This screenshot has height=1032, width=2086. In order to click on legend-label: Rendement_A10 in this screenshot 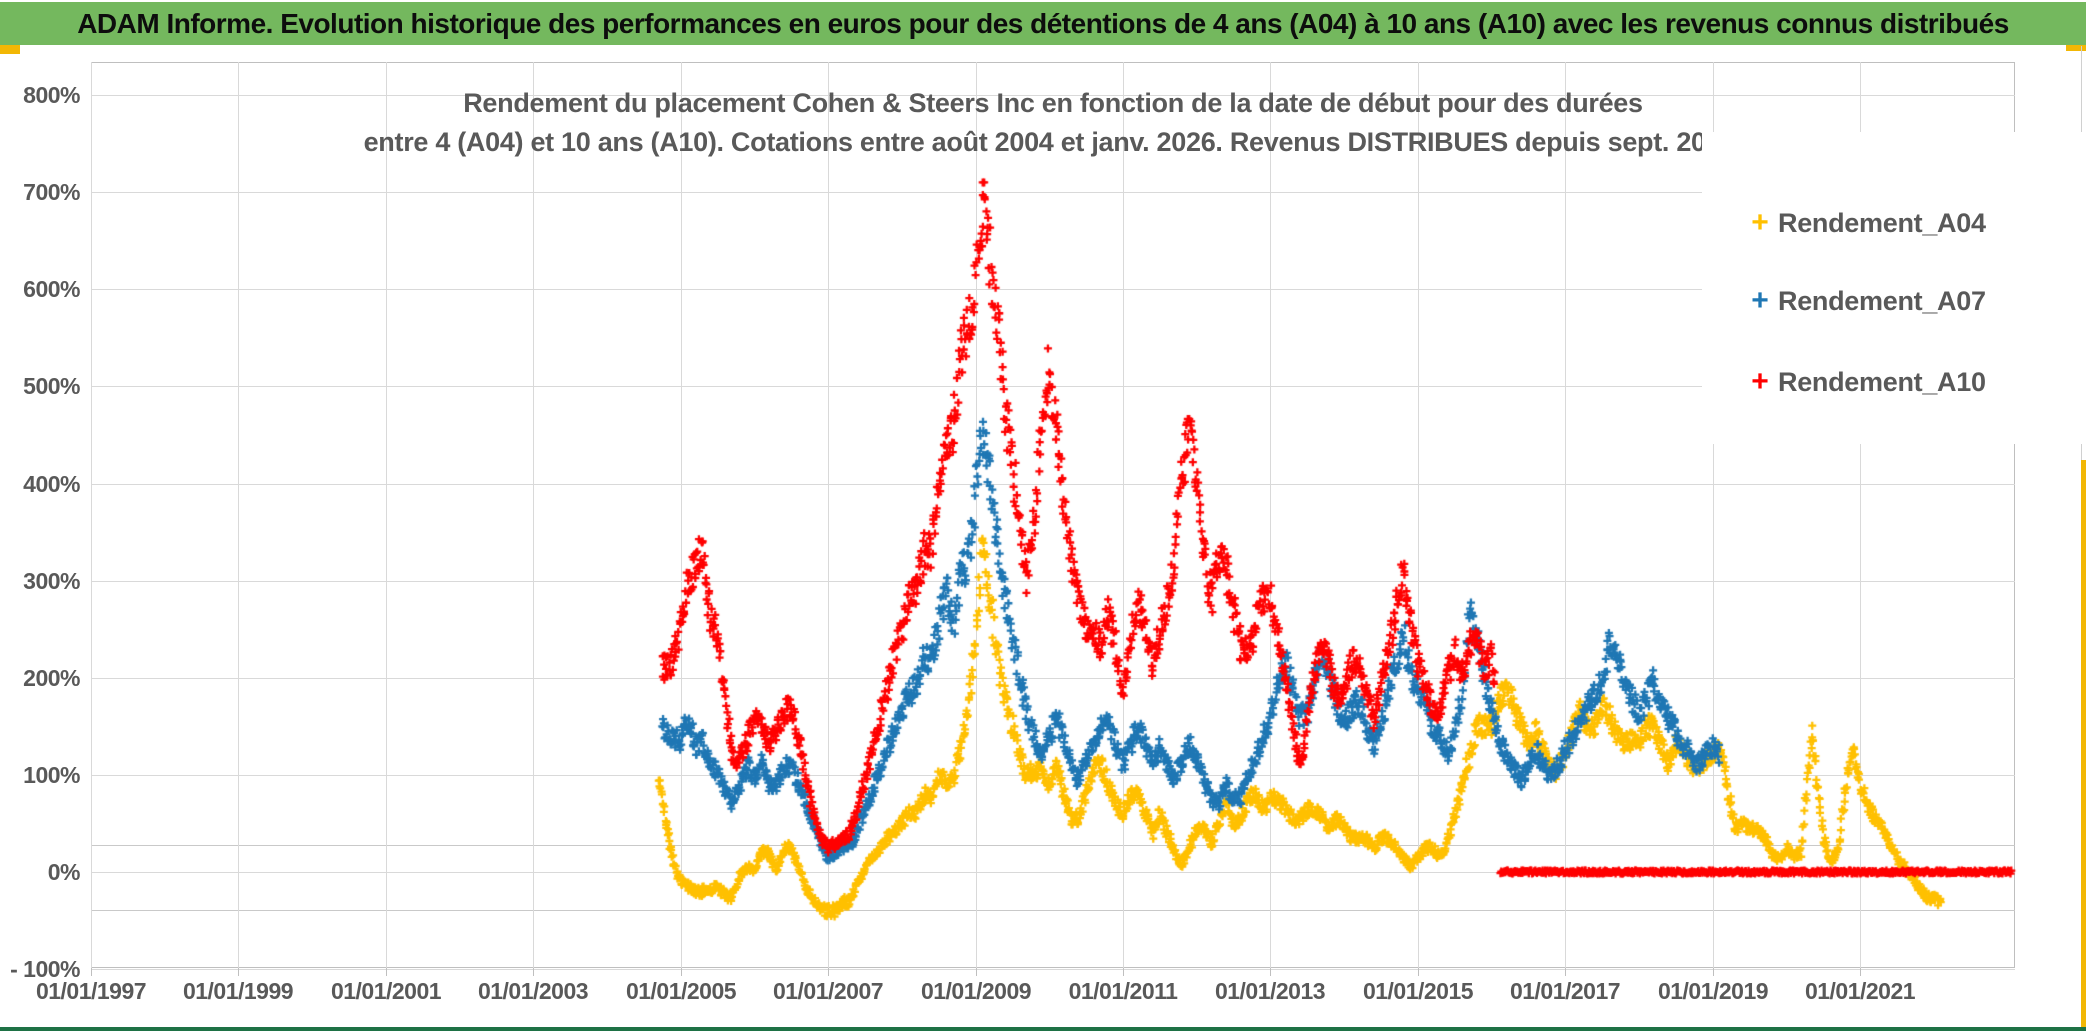, I will do `click(1882, 381)`.